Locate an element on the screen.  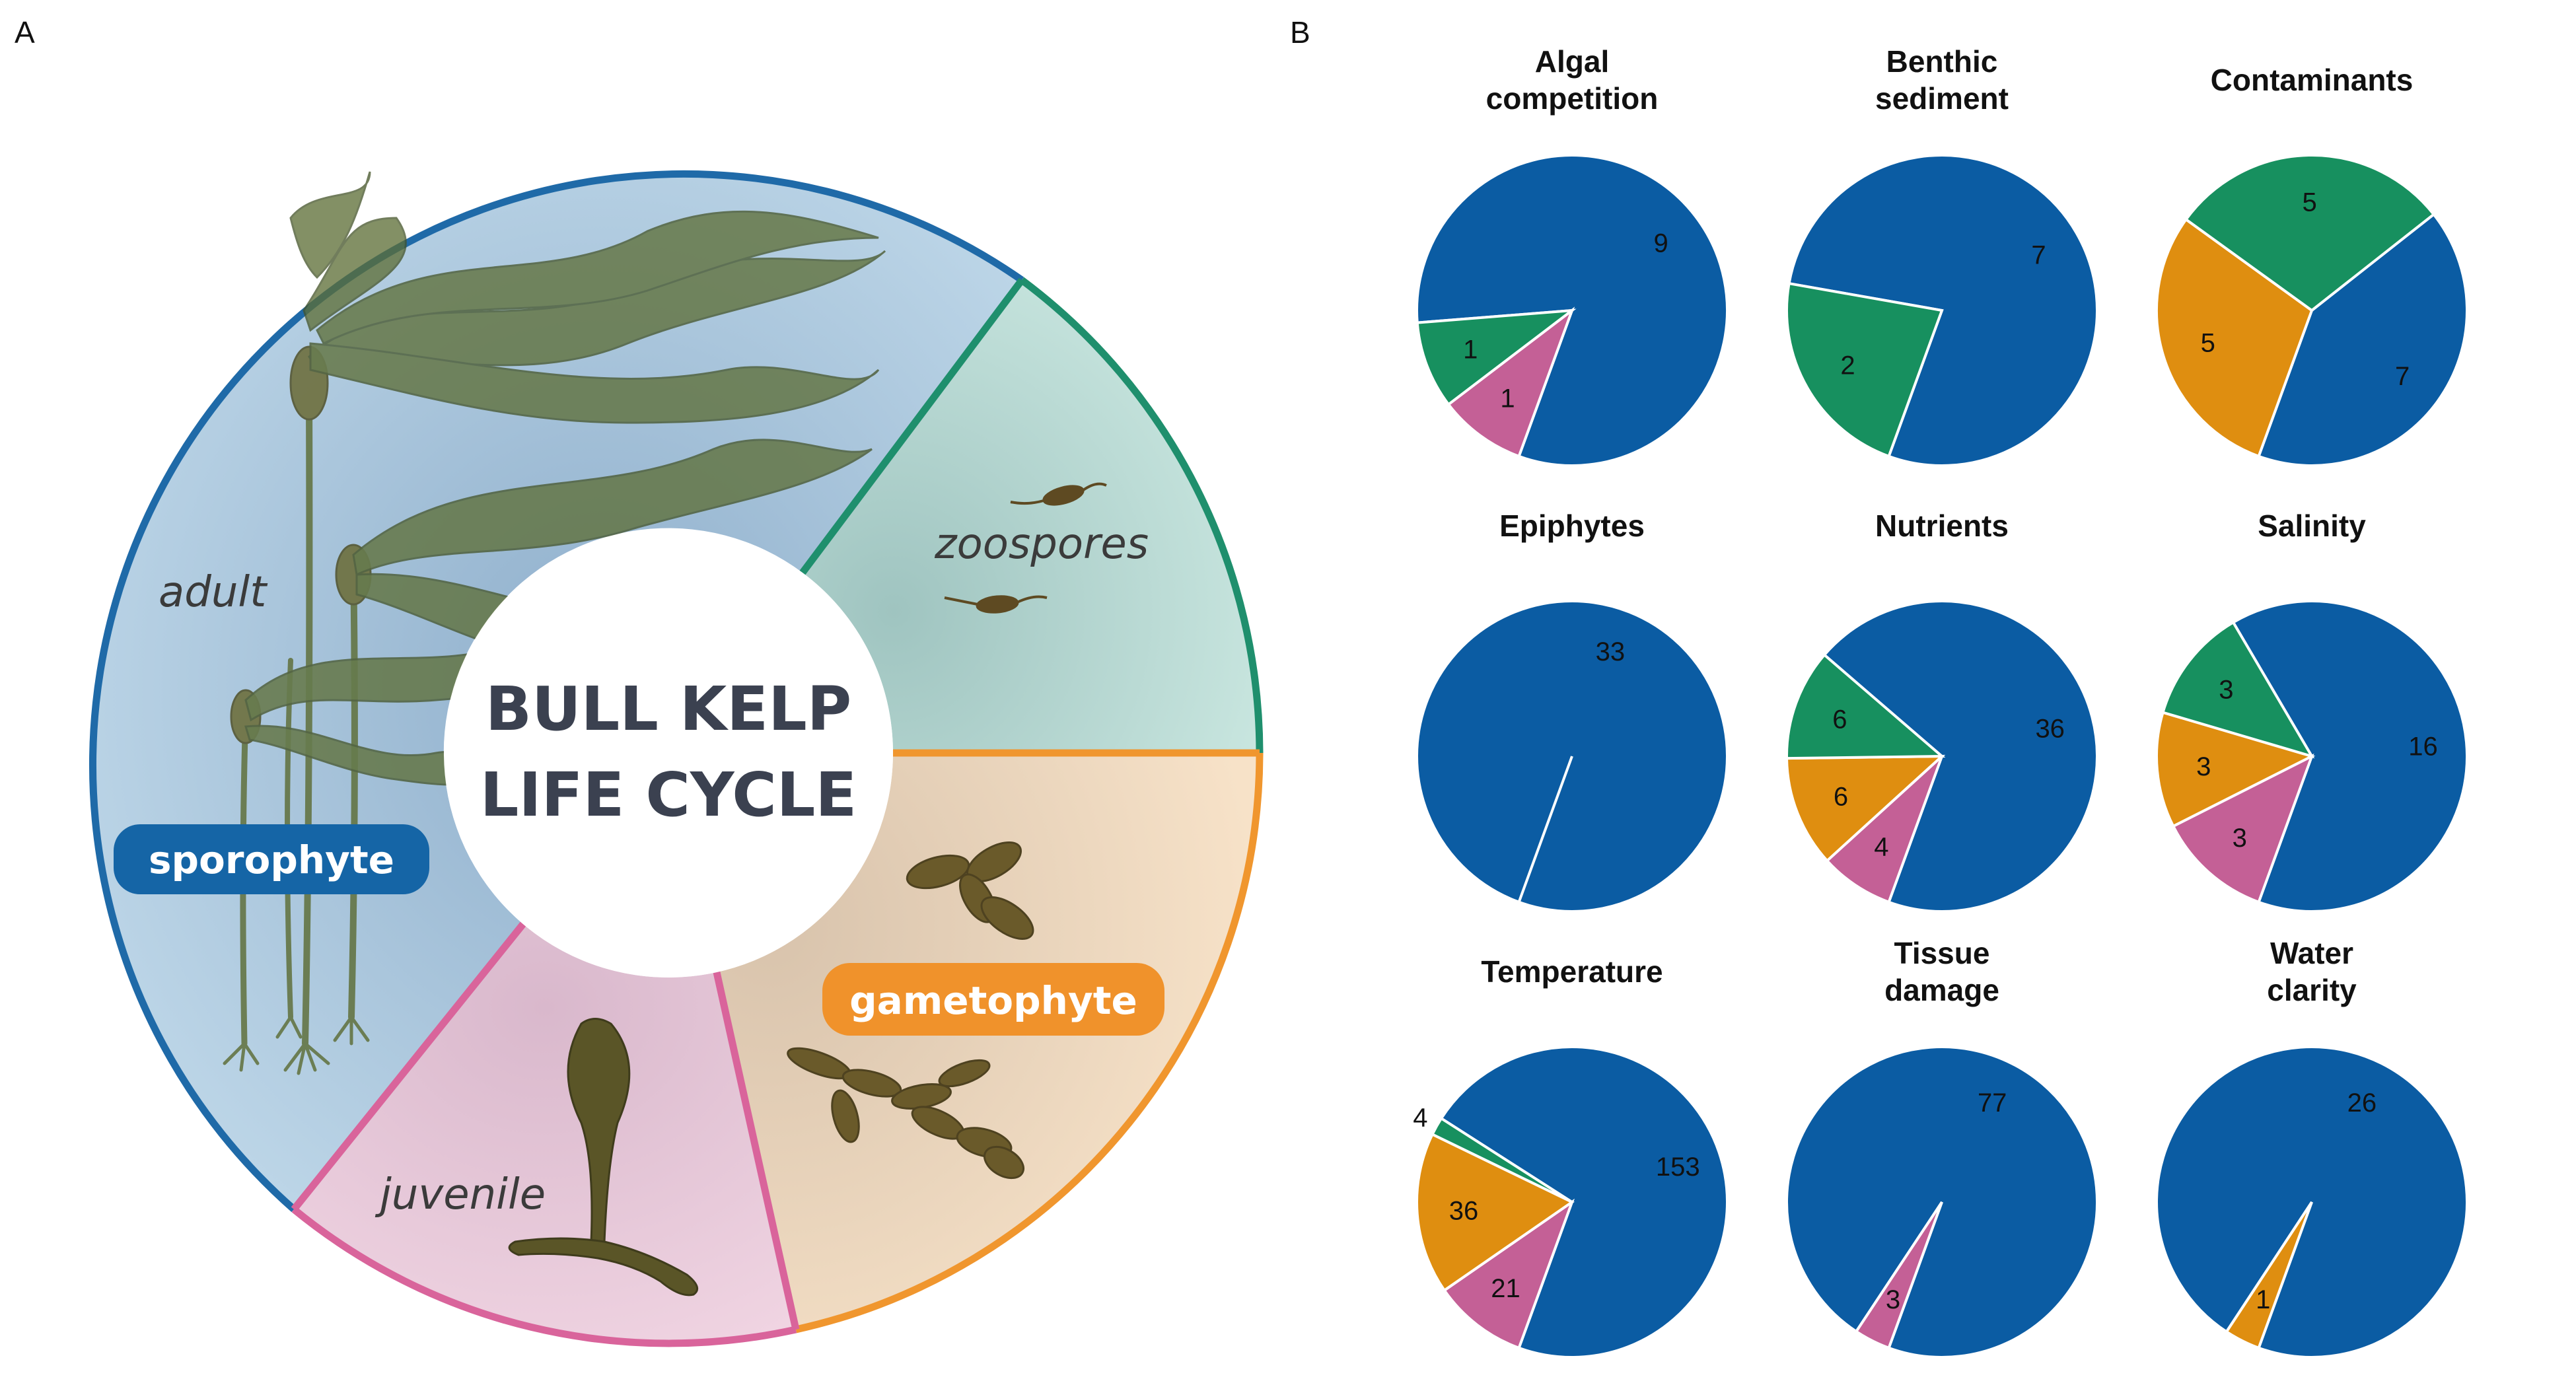
panel-b-label: B is located at coordinates (1300, 32).